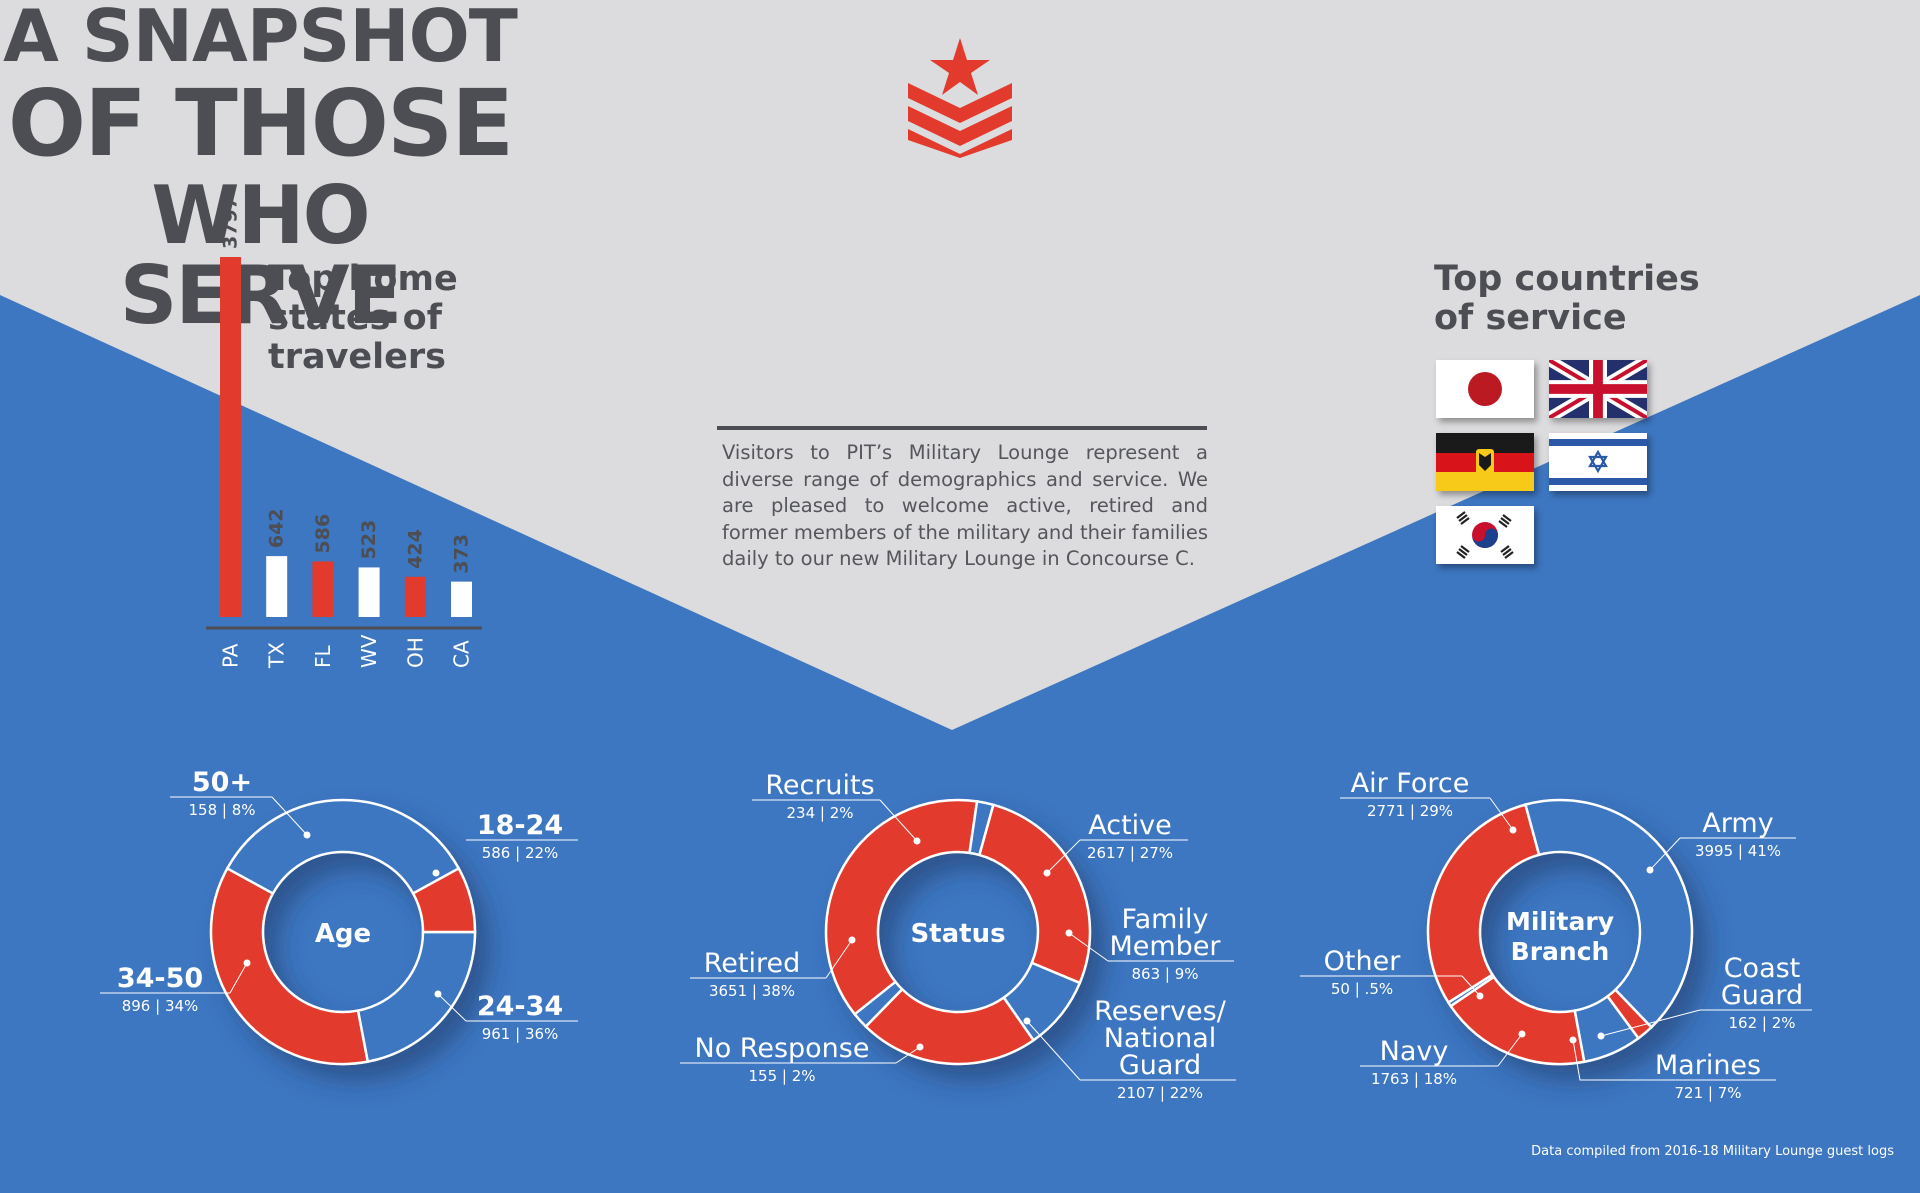 This screenshot has width=1920, height=1193. What do you see at coordinates (520, 1006) in the screenshot?
I see `slice-label-name: 24-34` at bounding box center [520, 1006].